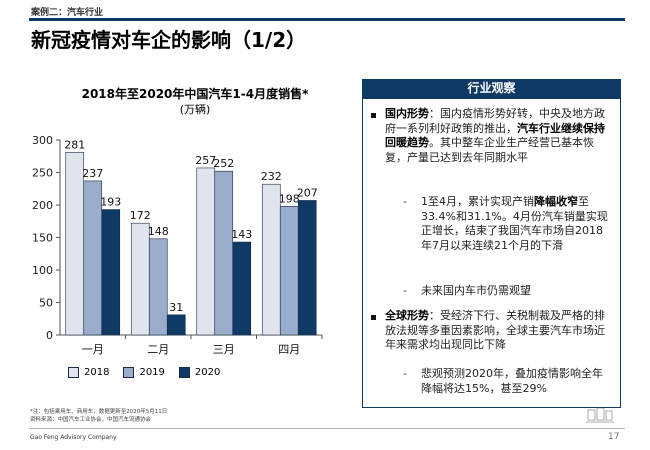  I want to click on panel-sub-text: 未来国内车市仍需观望, so click(517, 291).